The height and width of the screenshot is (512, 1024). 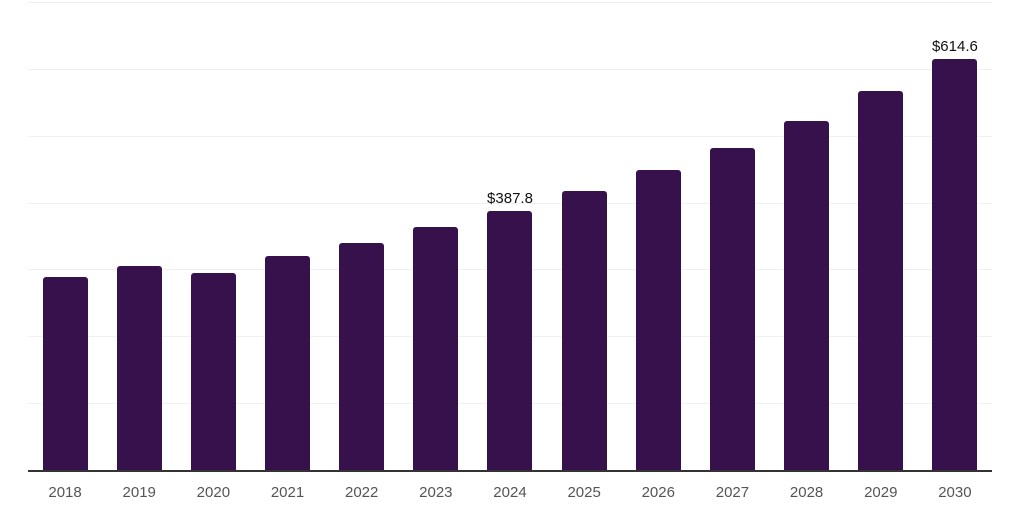 I want to click on bar-2027, so click(x=732, y=309).